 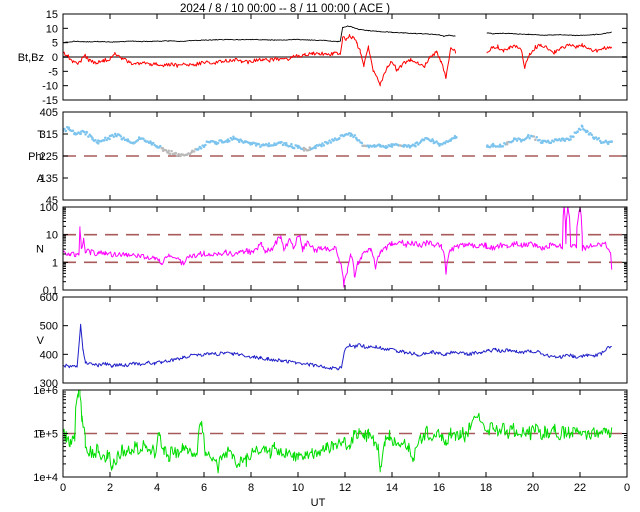 I want to click on y-tick-label: -10, so click(x=50, y=87).